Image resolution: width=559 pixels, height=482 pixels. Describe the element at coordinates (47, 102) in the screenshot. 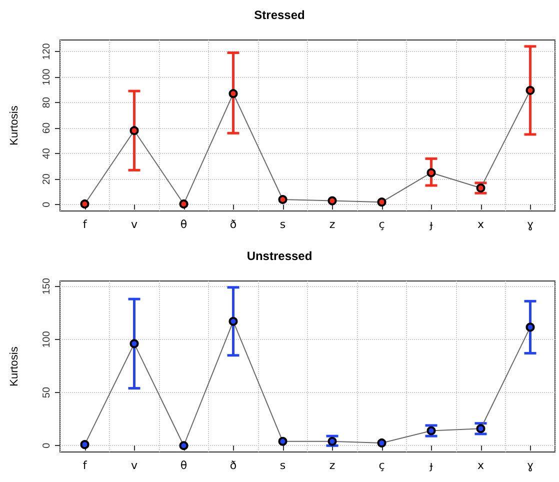

I see `y-tick-label: 80` at that location.